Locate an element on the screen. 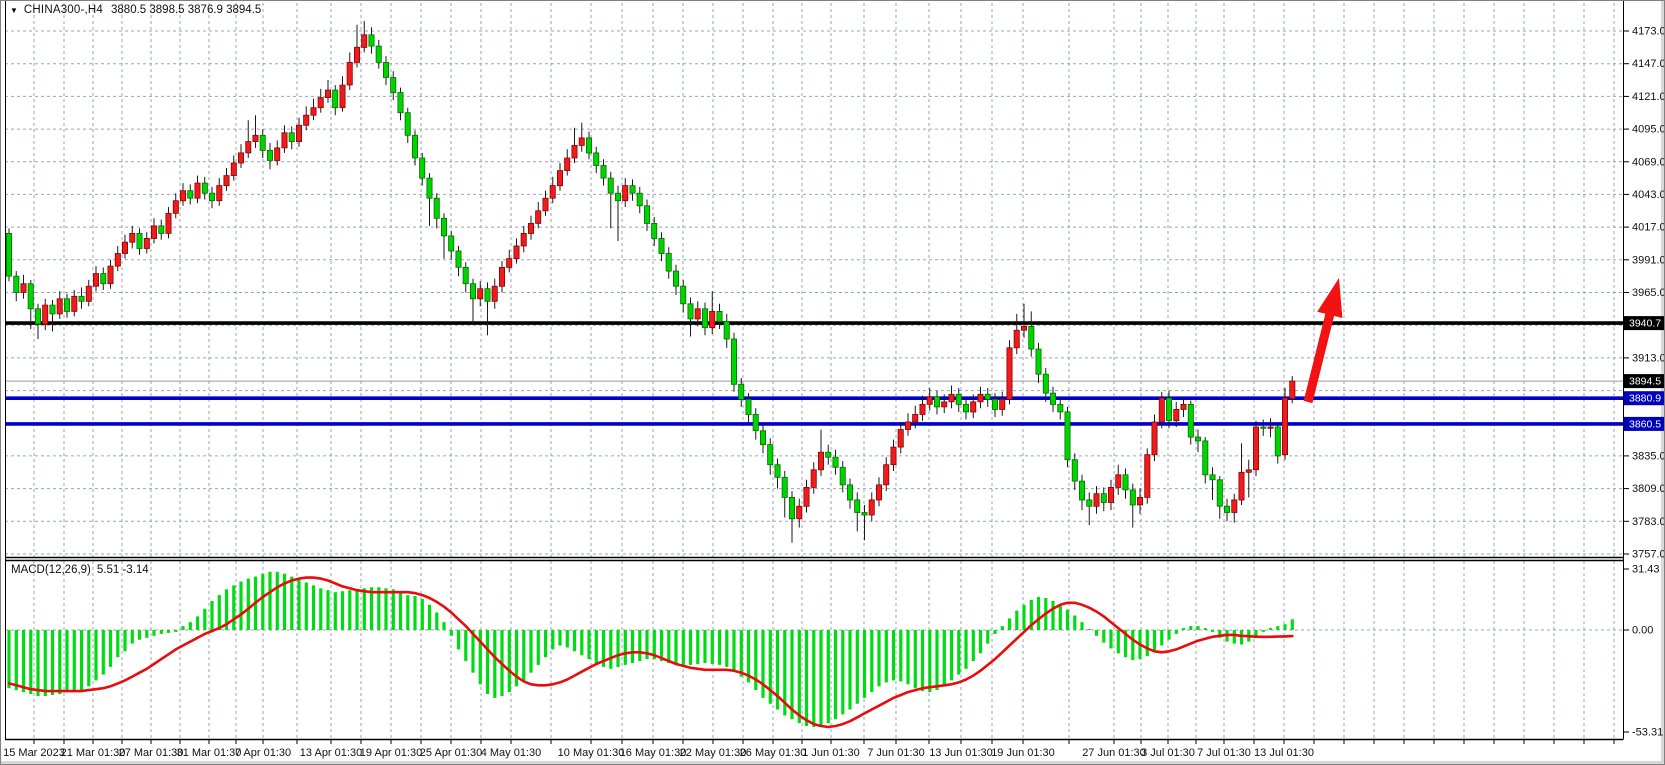 This screenshot has width=1665, height=765. svg-text: 3783.0 is located at coordinates (1648, 522).